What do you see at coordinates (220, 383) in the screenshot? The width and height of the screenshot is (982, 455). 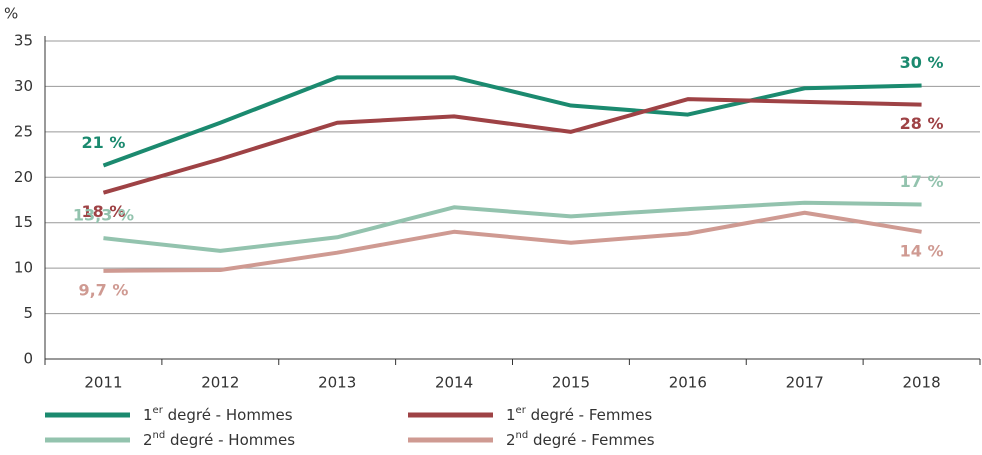 I see `x-tick-label: 2012` at bounding box center [220, 383].